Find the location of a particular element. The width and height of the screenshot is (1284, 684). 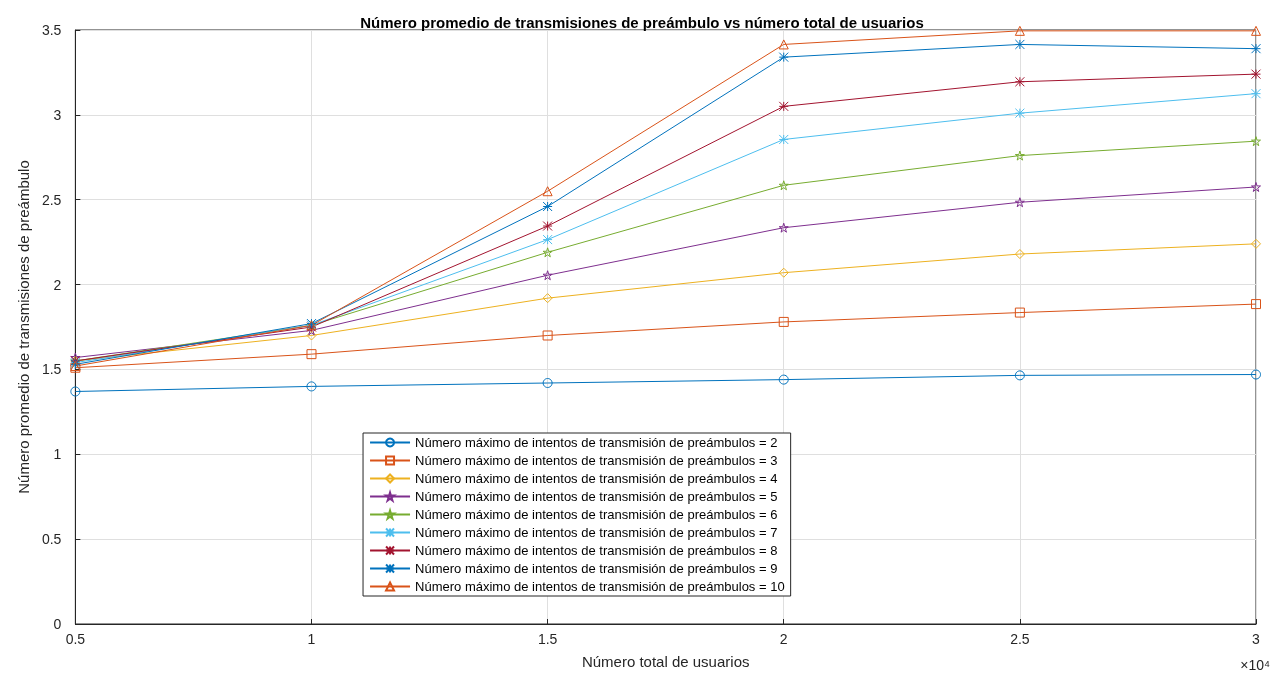

legend-label: Número máximo de intentos de transmisión de preámbulos = 9 is located at coordinates (596, 568).